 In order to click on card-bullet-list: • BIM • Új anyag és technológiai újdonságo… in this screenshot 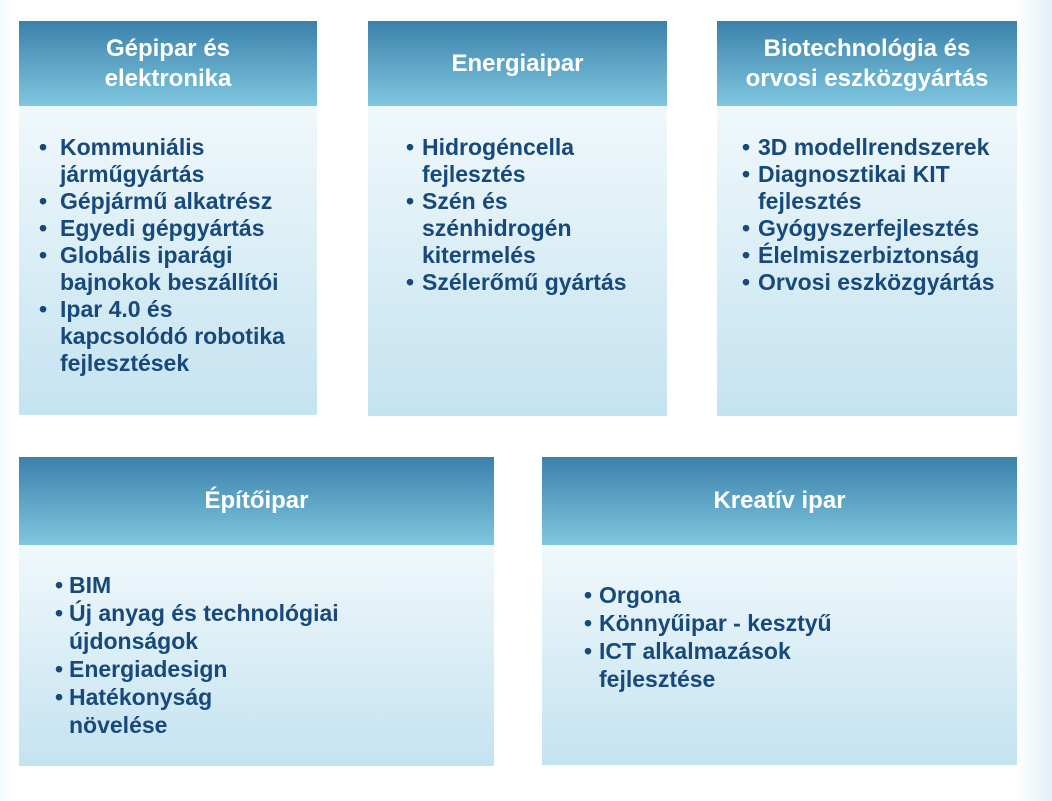, I will do `click(256, 642)`.